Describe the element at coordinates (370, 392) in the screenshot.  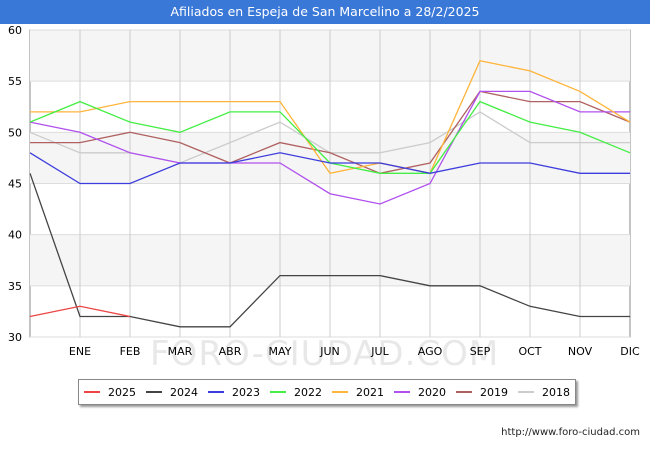
I see `legend-label: 2021` at that location.